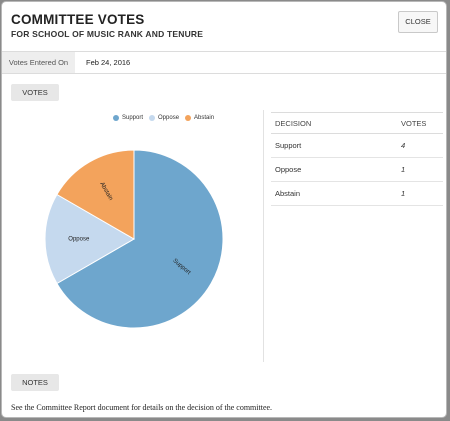 The width and height of the screenshot is (450, 421). Describe the element at coordinates (418, 22) in the screenshot. I see `close-button: CLOSE` at that location.